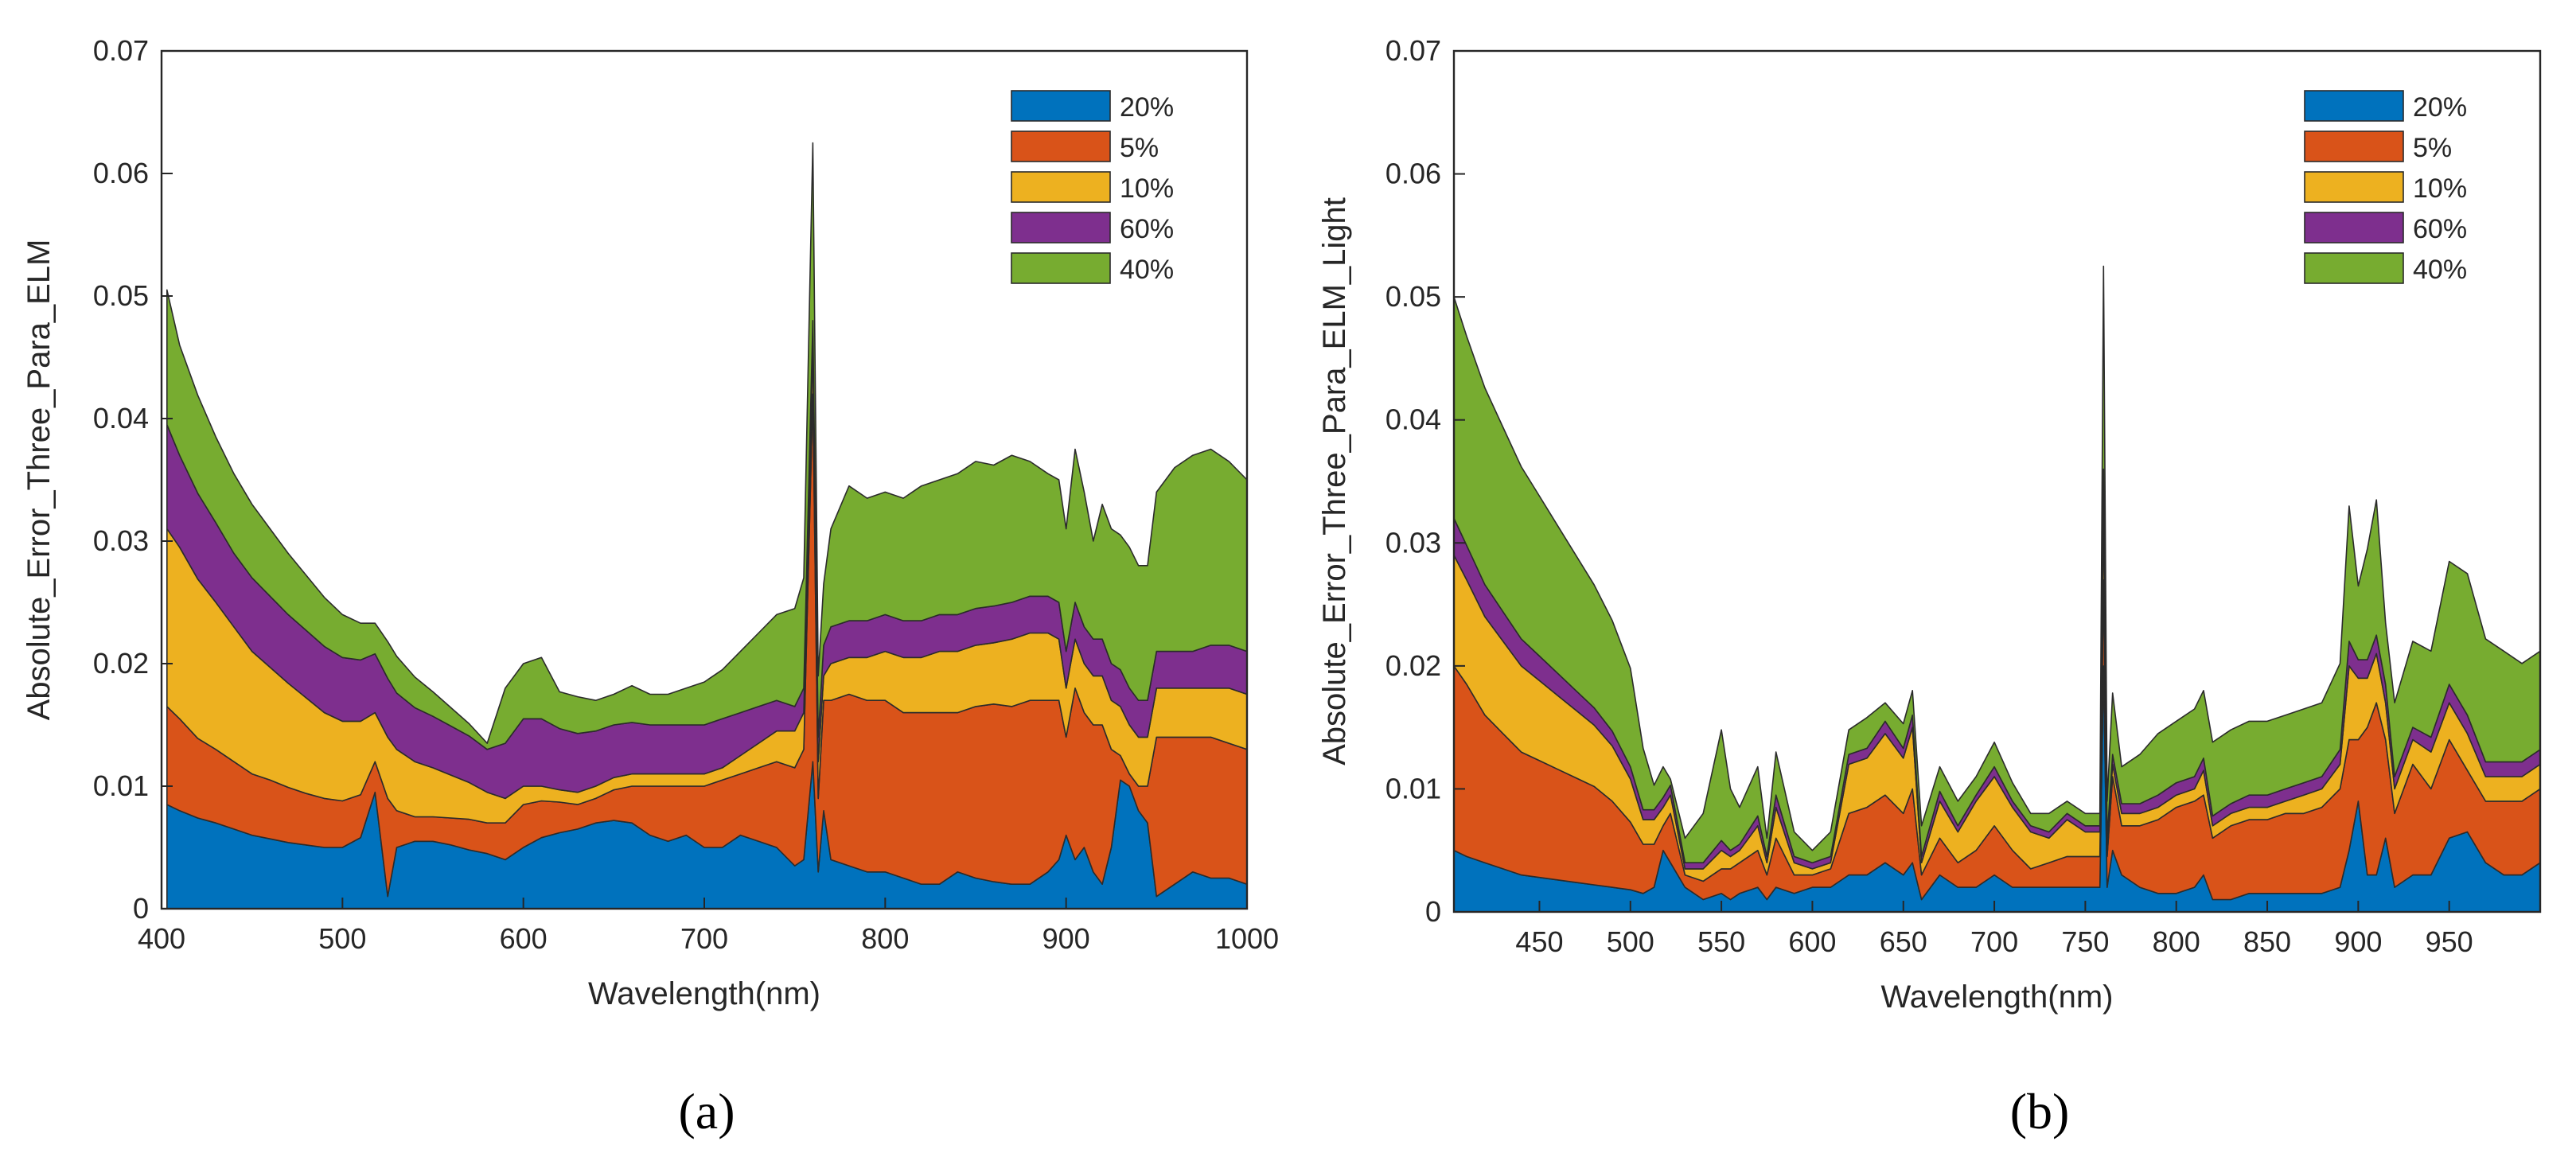 This screenshot has height=1153, width=2576. I want to click on x-tick-label-a: 700, so click(704, 939).